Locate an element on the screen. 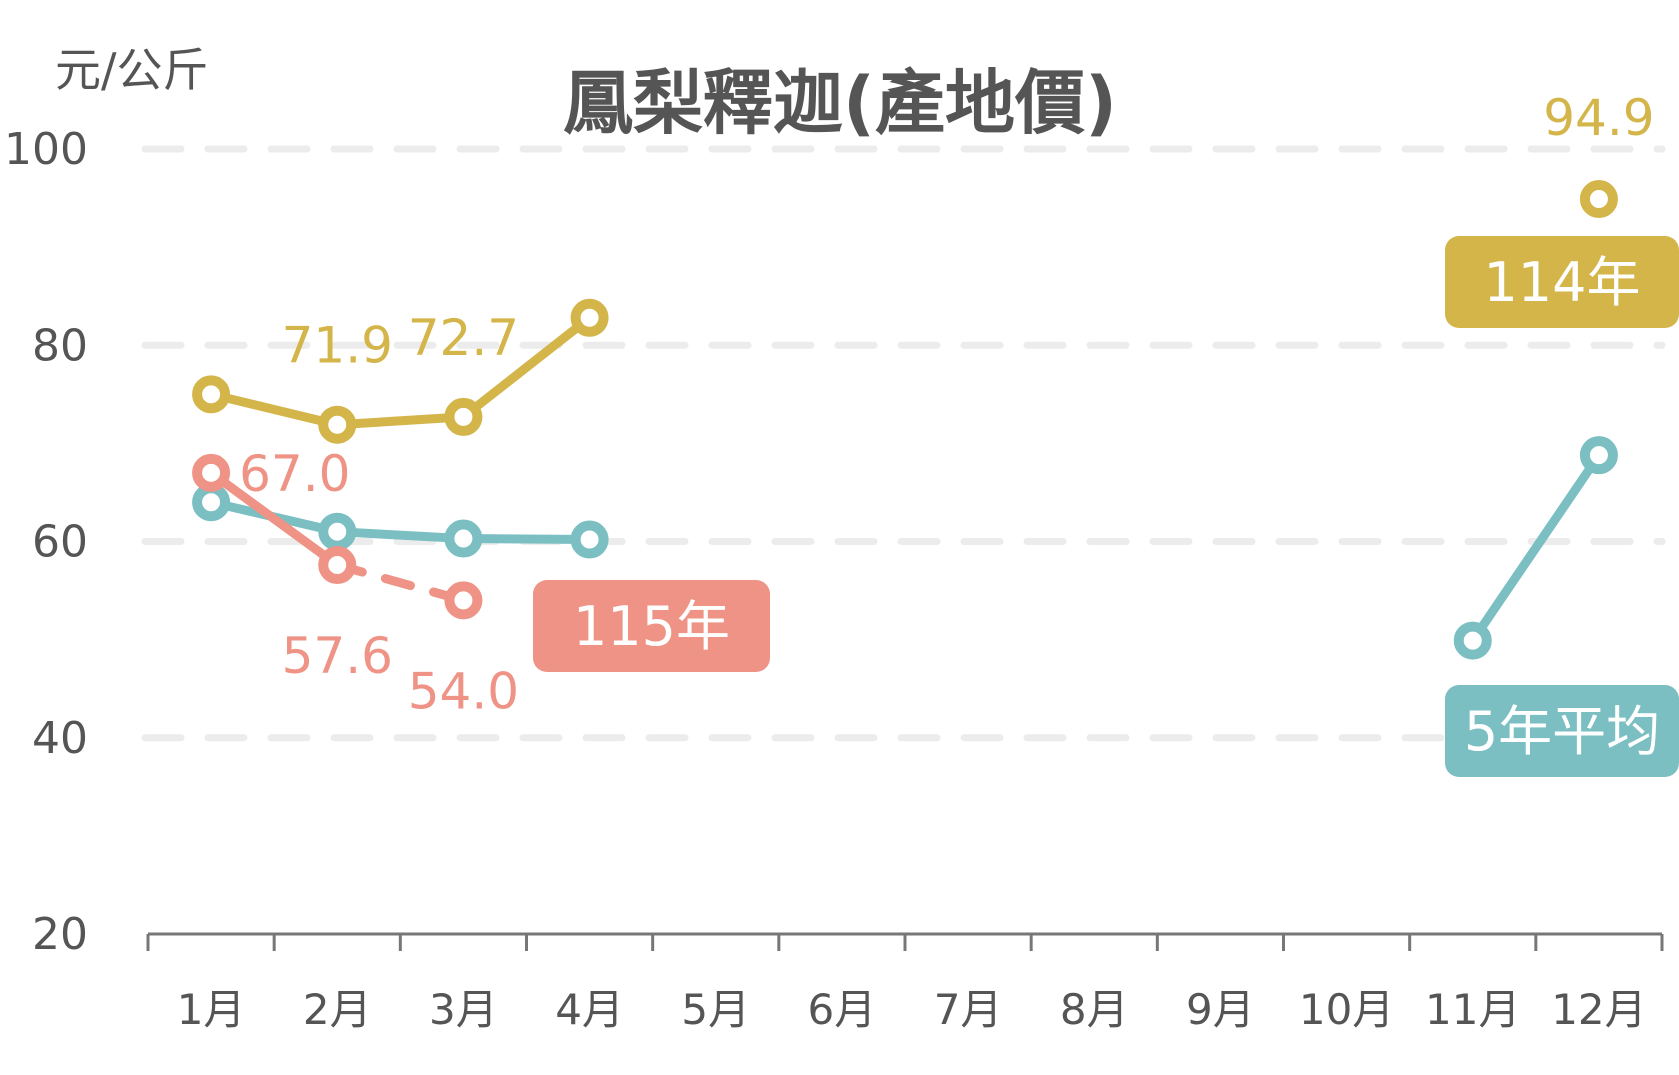  x-tick-label: 9月 is located at coordinates (1220, 1009).